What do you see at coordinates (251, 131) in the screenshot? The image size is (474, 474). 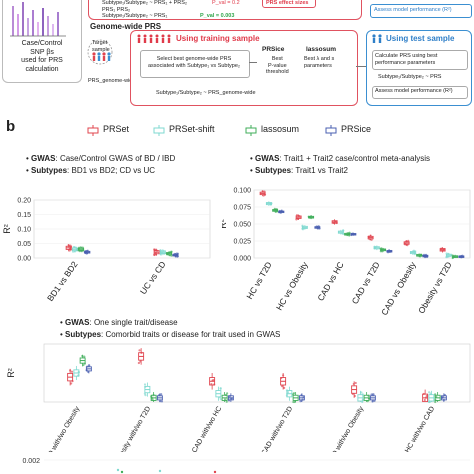 I see `legend: PRSet PRSet-shift lassosum PRSice` at bounding box center [251, 131].